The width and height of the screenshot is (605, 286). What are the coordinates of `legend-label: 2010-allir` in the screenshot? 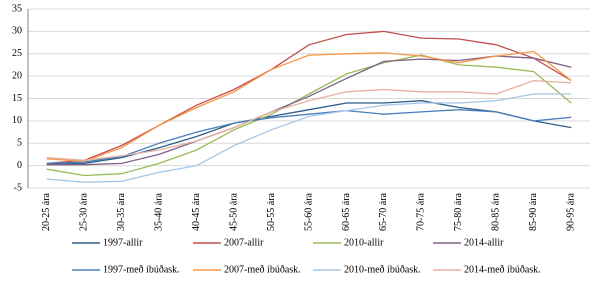 It's located at (364, 242).